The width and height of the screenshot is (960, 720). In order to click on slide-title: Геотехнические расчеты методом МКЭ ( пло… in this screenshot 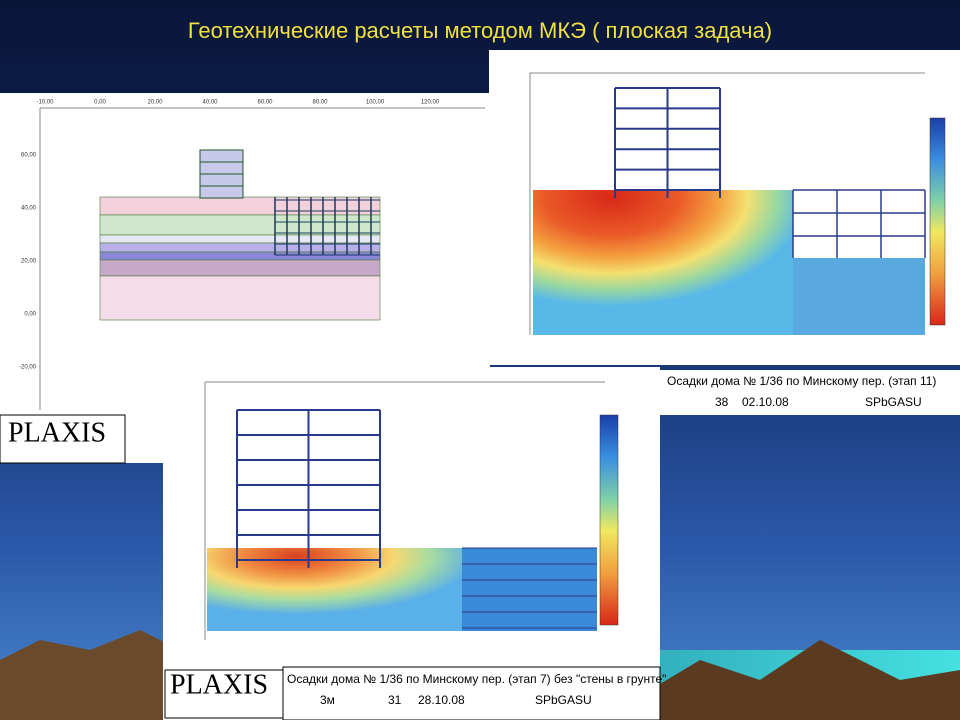, I will do `click(480, 30)`.